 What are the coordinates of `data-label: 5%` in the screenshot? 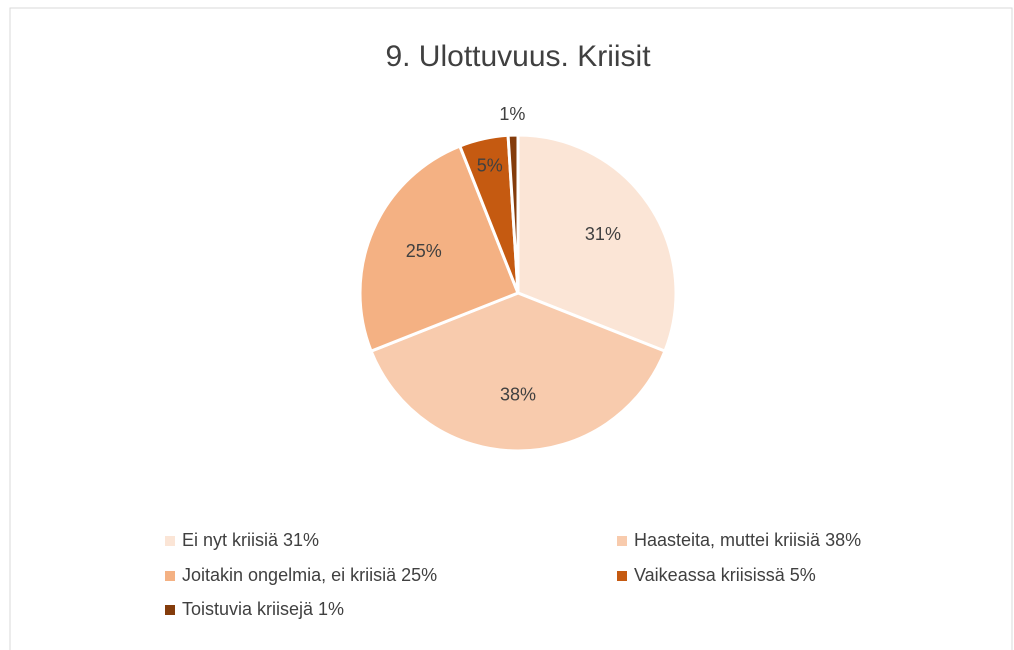 It's located at (490, 165).